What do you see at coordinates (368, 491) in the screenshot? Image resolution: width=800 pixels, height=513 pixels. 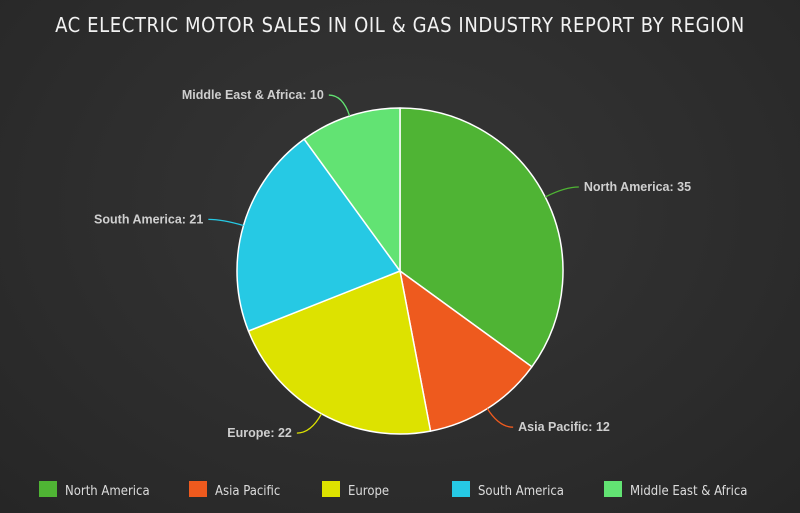 I see `legend-label: Europe` at bounding box center [368, 491].